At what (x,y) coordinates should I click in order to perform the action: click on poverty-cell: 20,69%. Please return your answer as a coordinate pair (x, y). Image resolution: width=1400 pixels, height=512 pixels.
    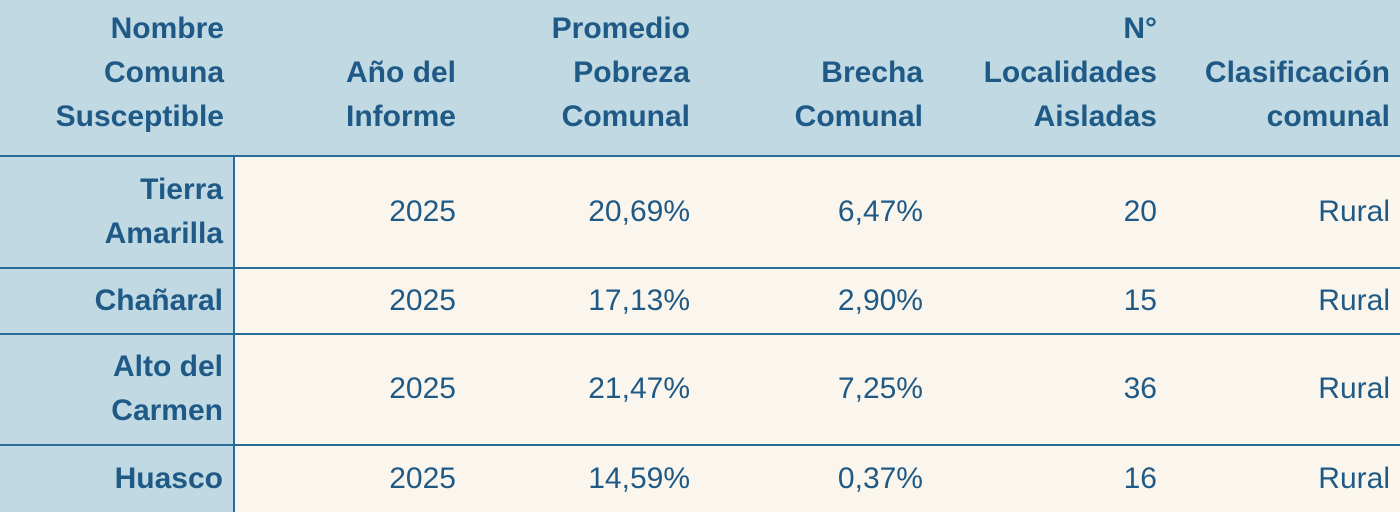
    Looking at the image, I should click on (583, 212).